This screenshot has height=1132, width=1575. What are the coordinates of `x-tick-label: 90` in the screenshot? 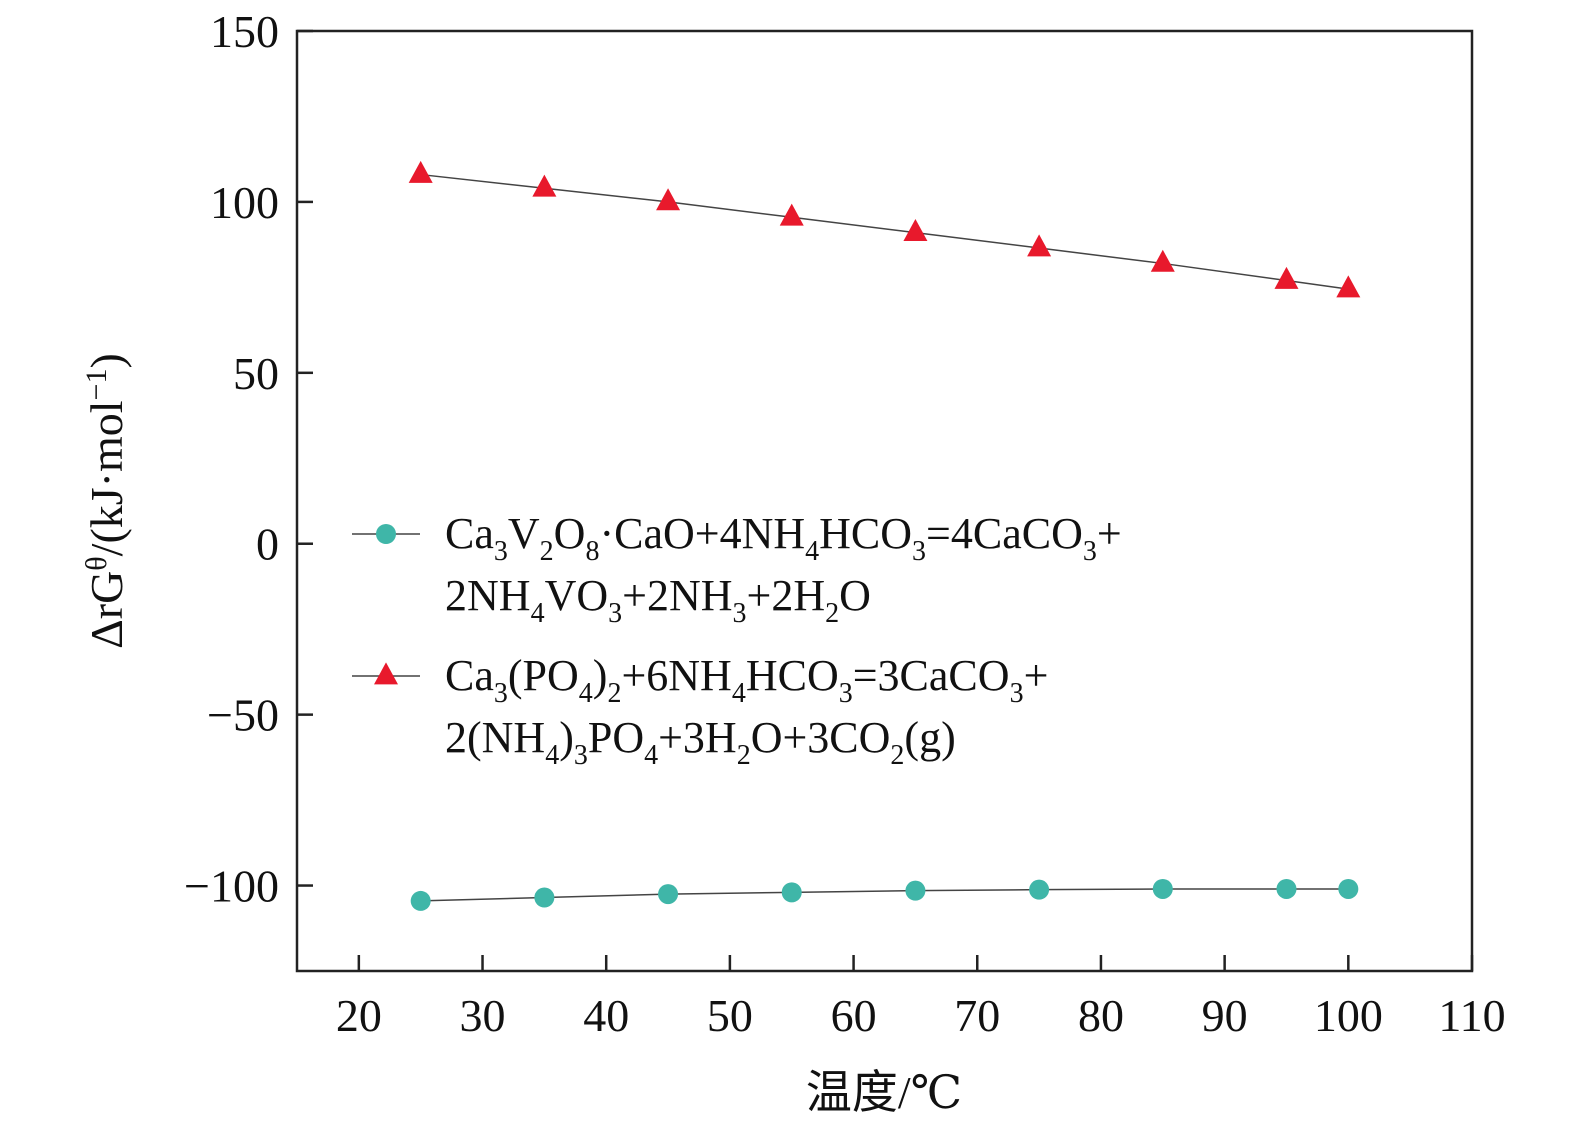 It's located at (1225, 1015).